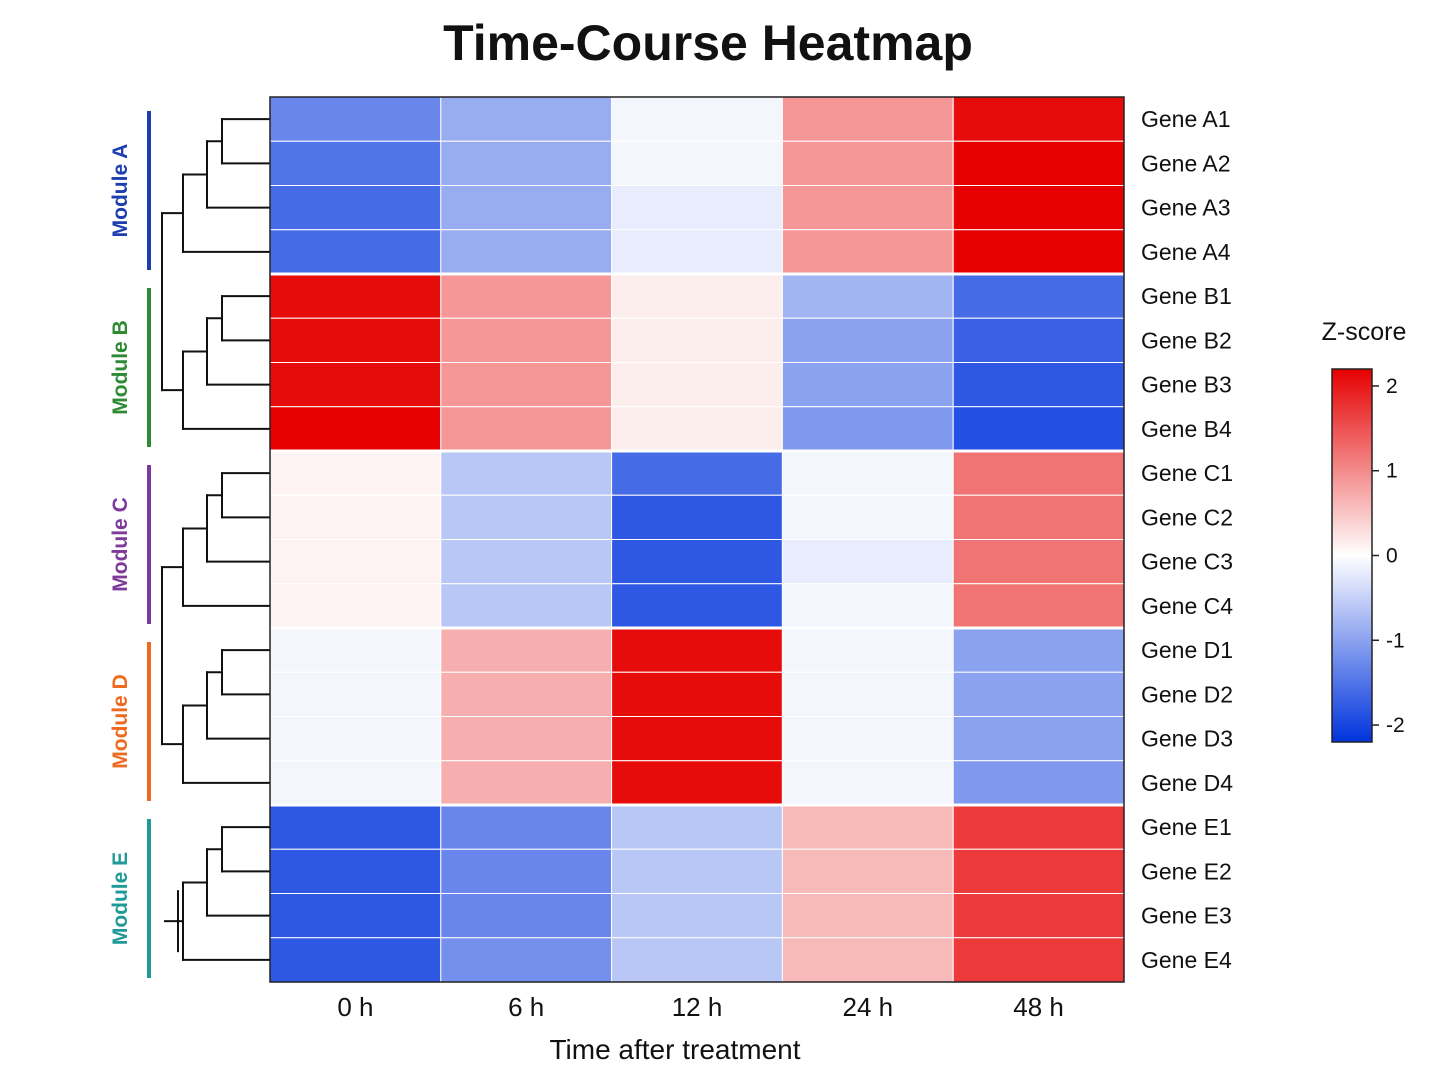 The width and height of the screenshot is (1448, 1086). I want to click on colorbar-tick-label: -2, so click(1395, 725).